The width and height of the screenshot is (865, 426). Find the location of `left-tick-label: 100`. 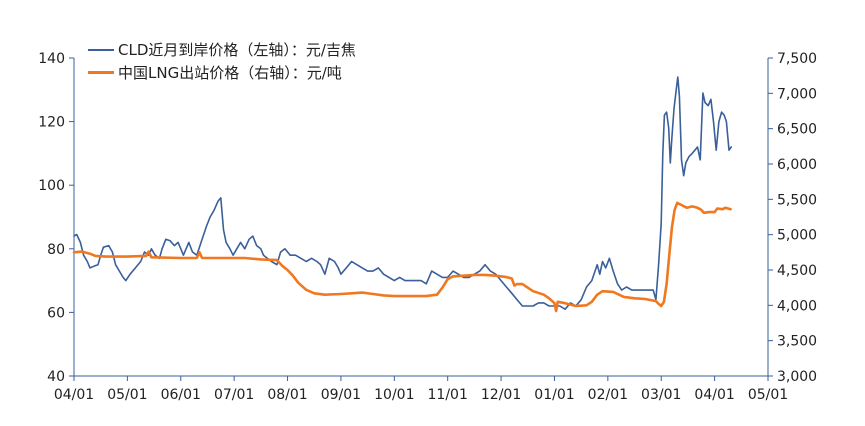

left-tick-label: 100 is located at coordinates (51, 186).